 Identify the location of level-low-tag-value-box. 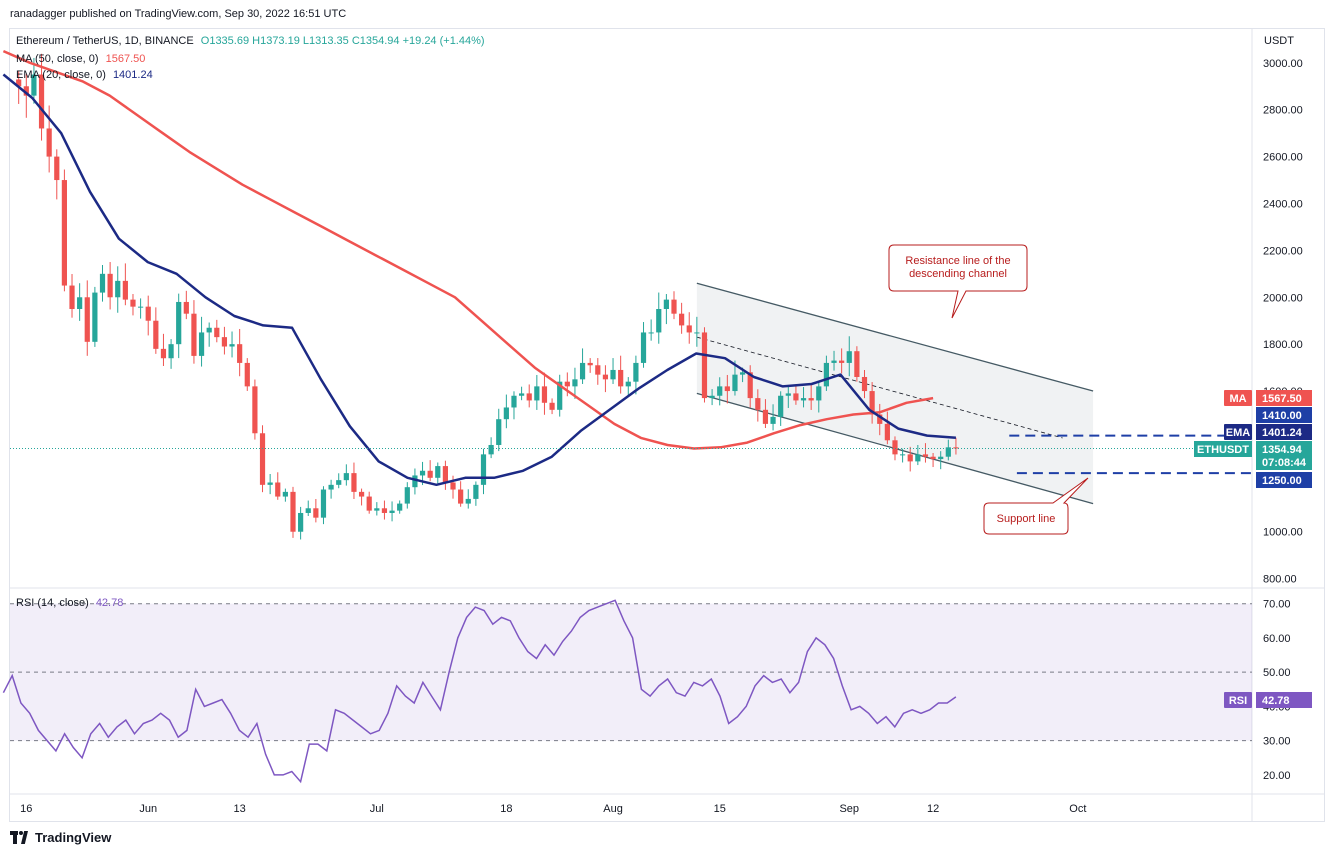
(1284, 480).